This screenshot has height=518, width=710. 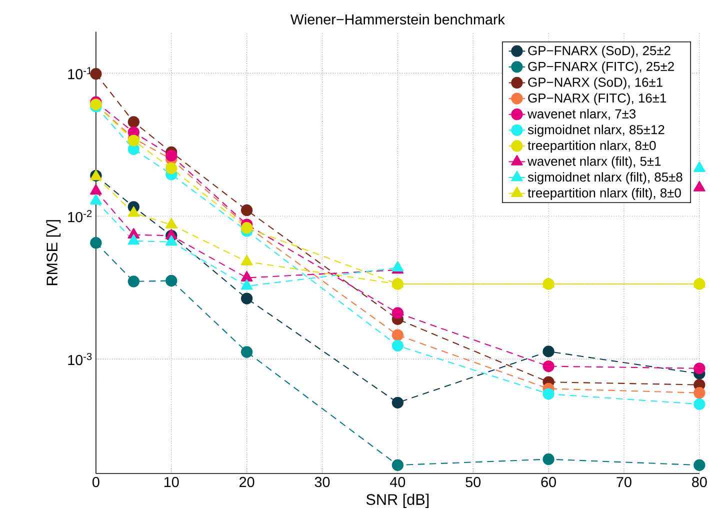 What do you see at coordinates (398, 482) in the screenshot?
I see `x-tick-label: 40` at bounding box center [398, 482].